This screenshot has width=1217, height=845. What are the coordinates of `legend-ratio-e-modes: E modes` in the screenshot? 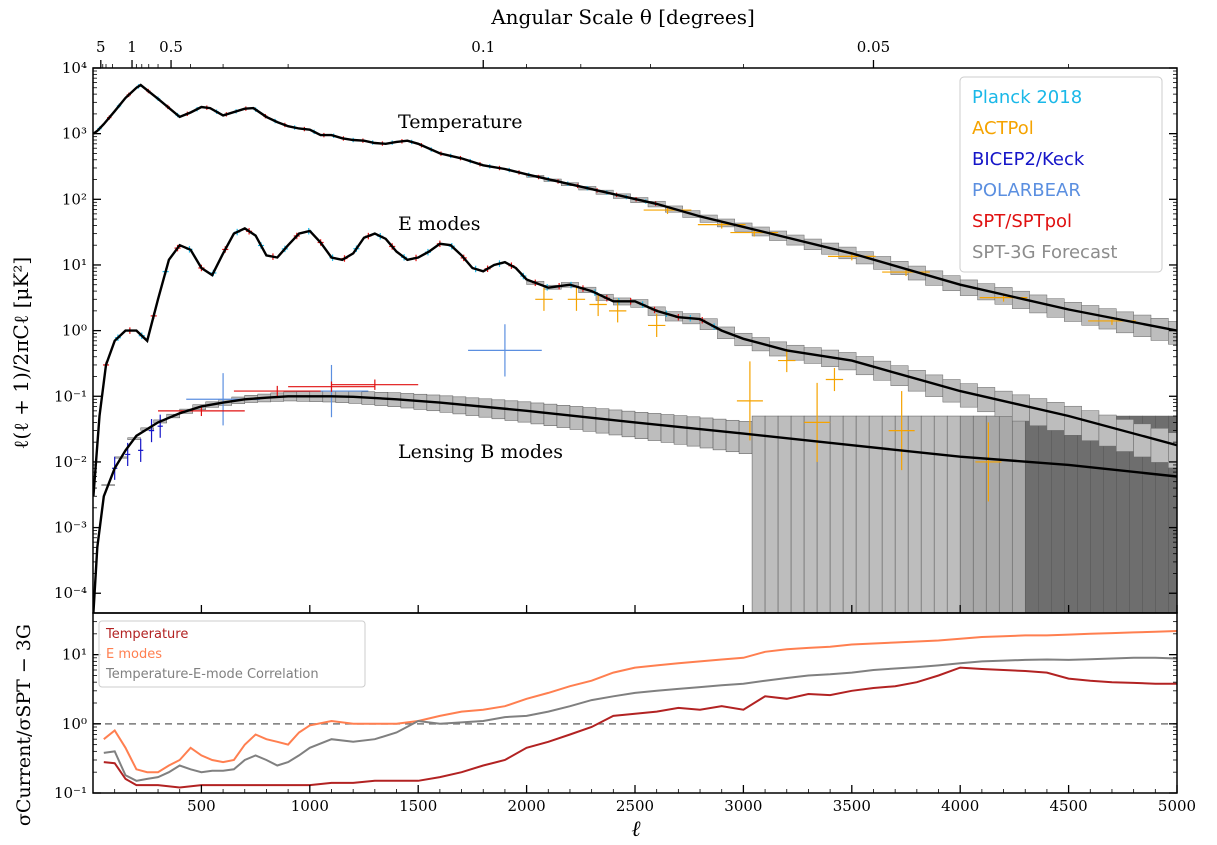 It's located at (134, 654).